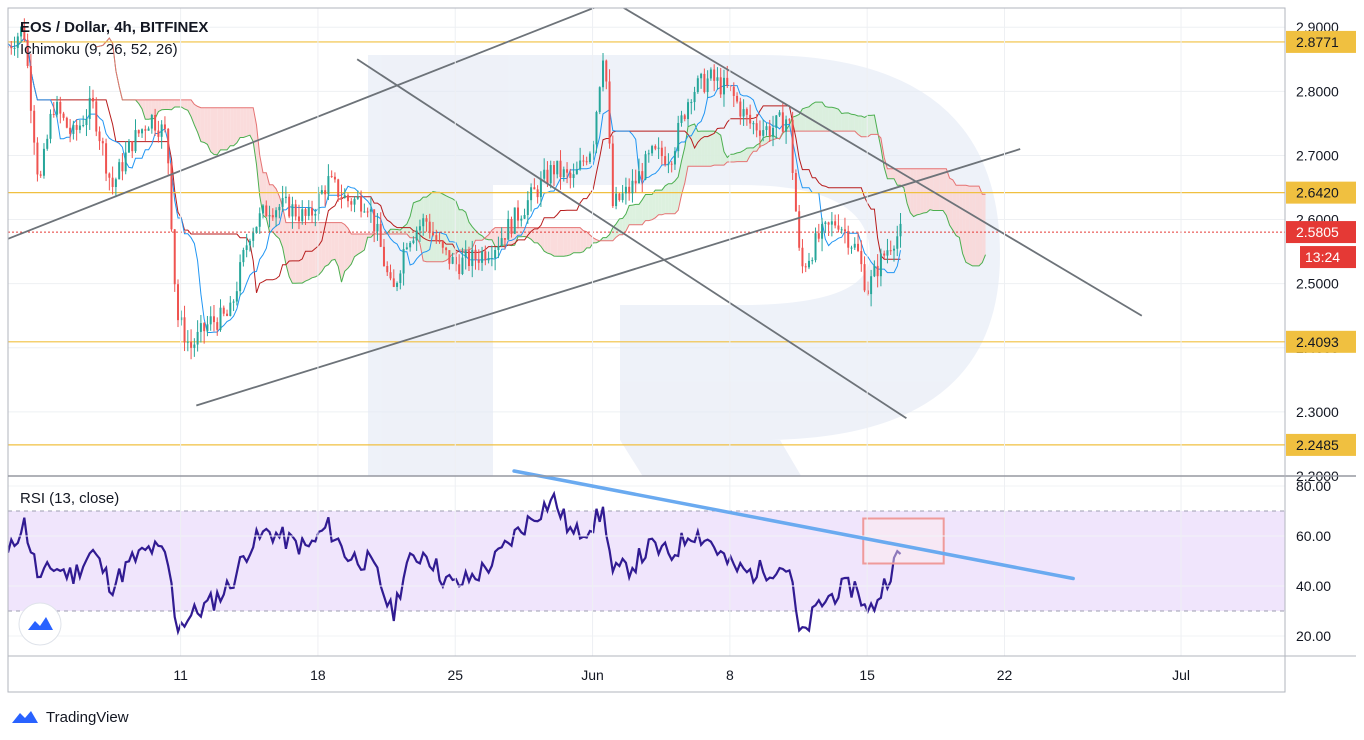 The height and width of the screenshot is (740, 1364). I want to click on level-price-tag: 2.4093, so click(1321, 341).